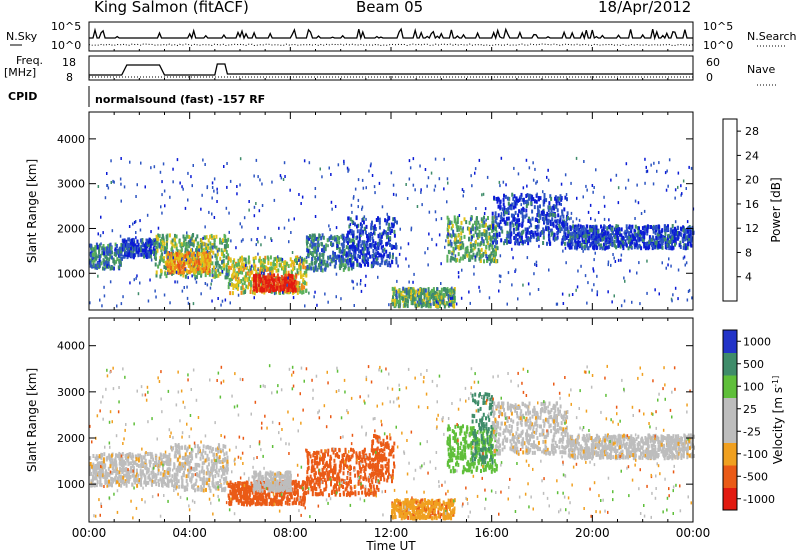 This screenshot has width=800, height=554. I want to click on freq-unit-label: [MHz], so click(20, 72).